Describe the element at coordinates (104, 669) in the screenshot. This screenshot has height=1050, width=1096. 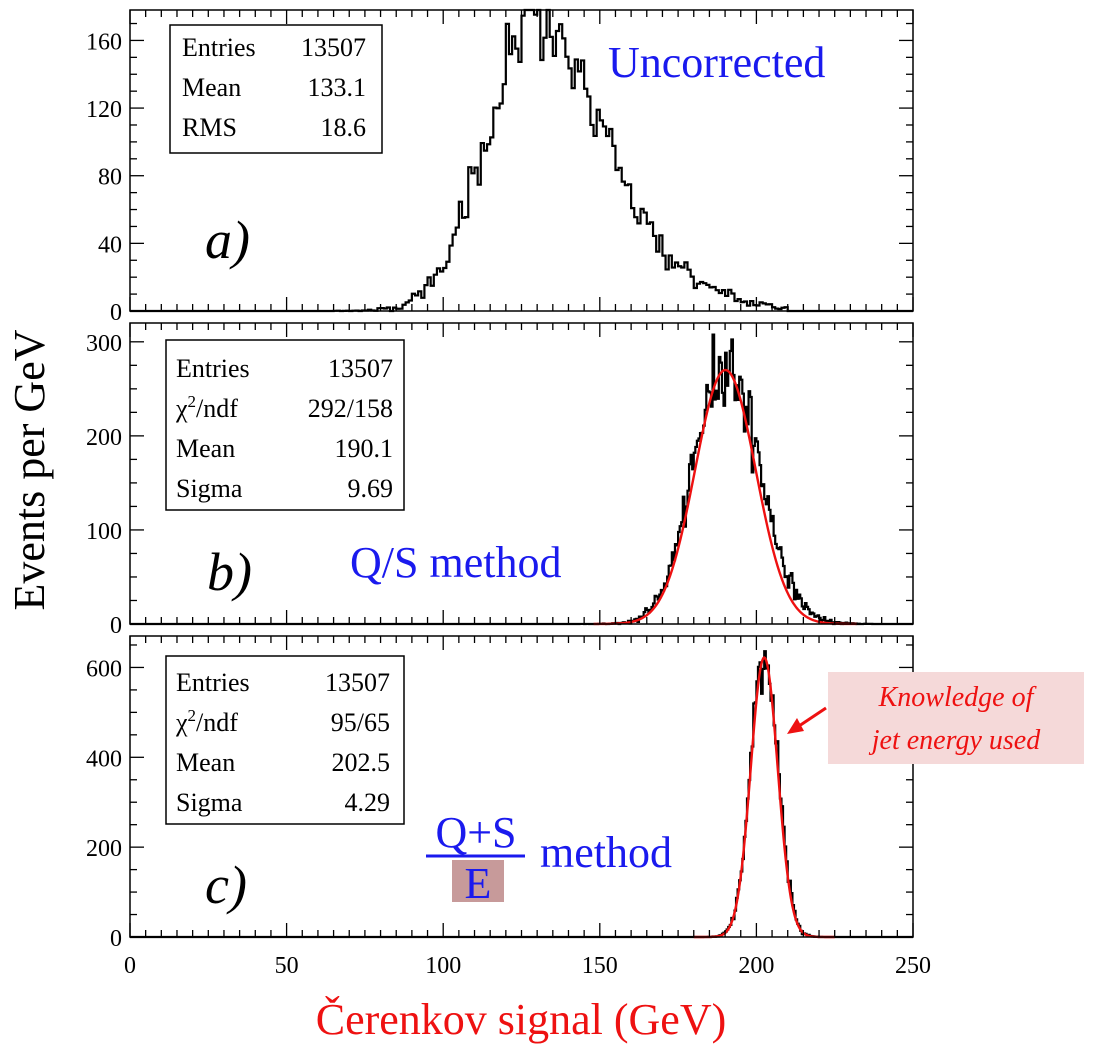
I see `y-tick-label: 600` at that location.